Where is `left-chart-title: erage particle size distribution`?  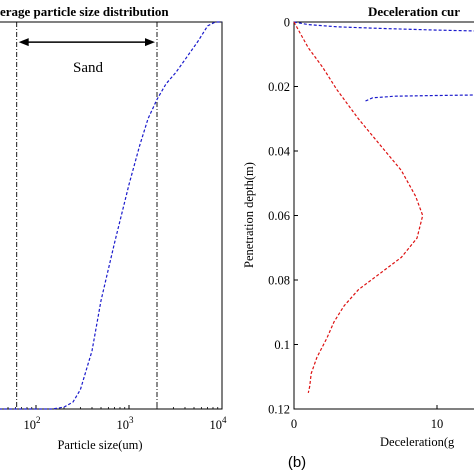
left-chart-title: erage particle size distribution is located at coordinates (84, 11).